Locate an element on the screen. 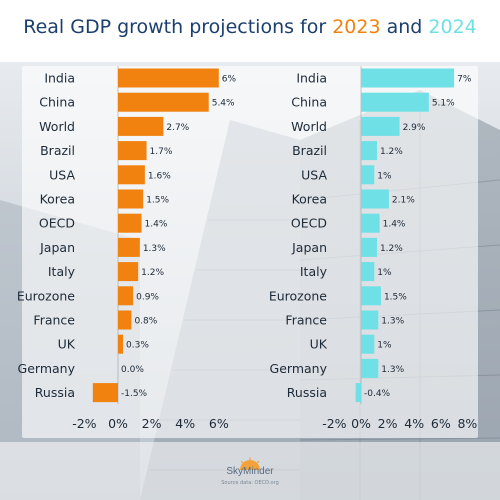 The width and height of the screenshot is (500, 500). source-note: Source data: OECD.org is located at coordinates (250, 483).